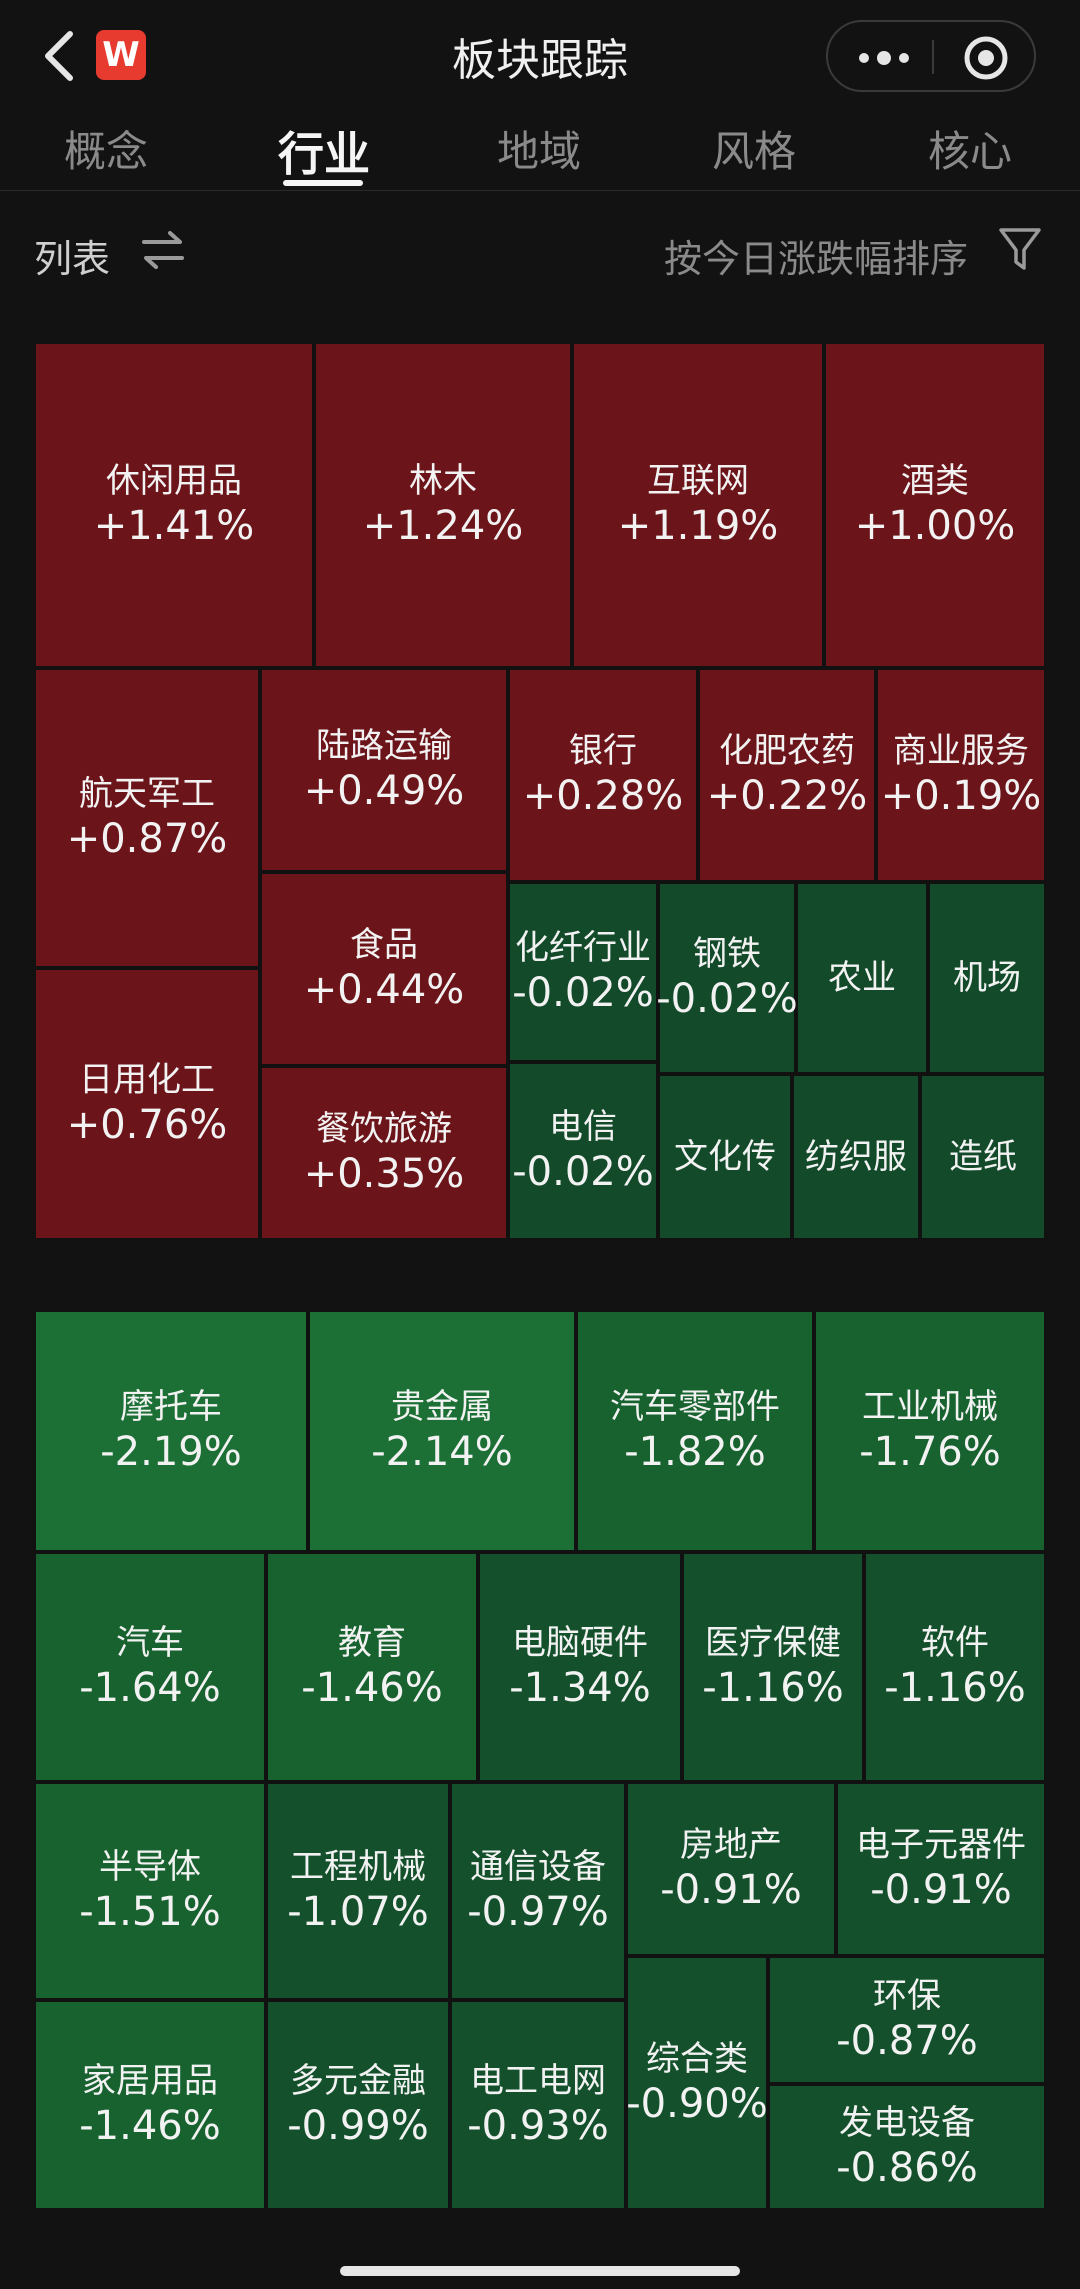 Image resolution: width=1080 pixels, height=2289 pixels. What do you see at coordinates (72, 259) in the screenshot?
I see `list-toggle-label: 列表` at bounding box center [72, 259].